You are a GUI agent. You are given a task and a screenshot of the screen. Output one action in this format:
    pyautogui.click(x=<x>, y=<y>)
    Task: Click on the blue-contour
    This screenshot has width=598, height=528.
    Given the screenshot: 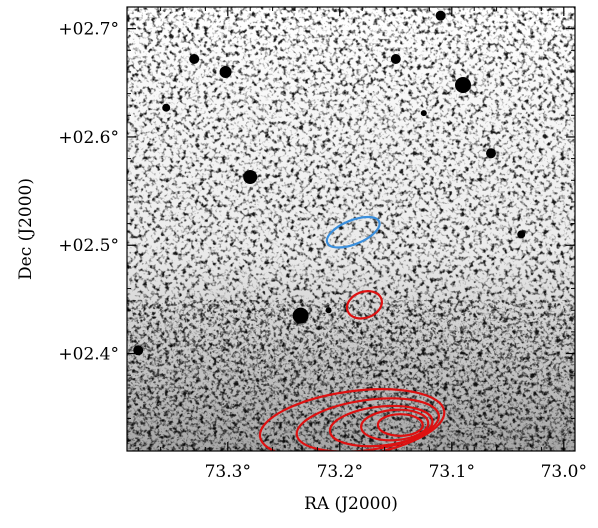 What is the action you would take?
    pyautogui.click(x=353, y=232)
    